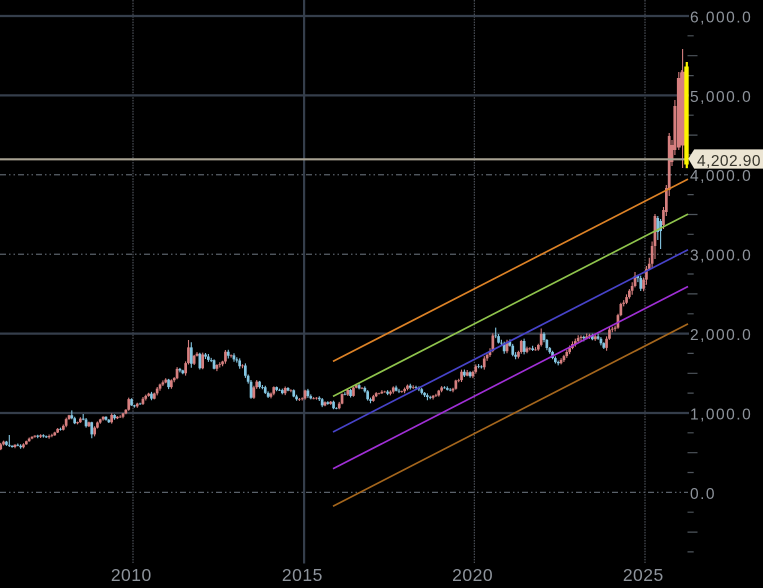  What do you see at coordinates (643, 575) in the screenshot?
I see `svg-text: 2025` at bounding box center [643, 575].